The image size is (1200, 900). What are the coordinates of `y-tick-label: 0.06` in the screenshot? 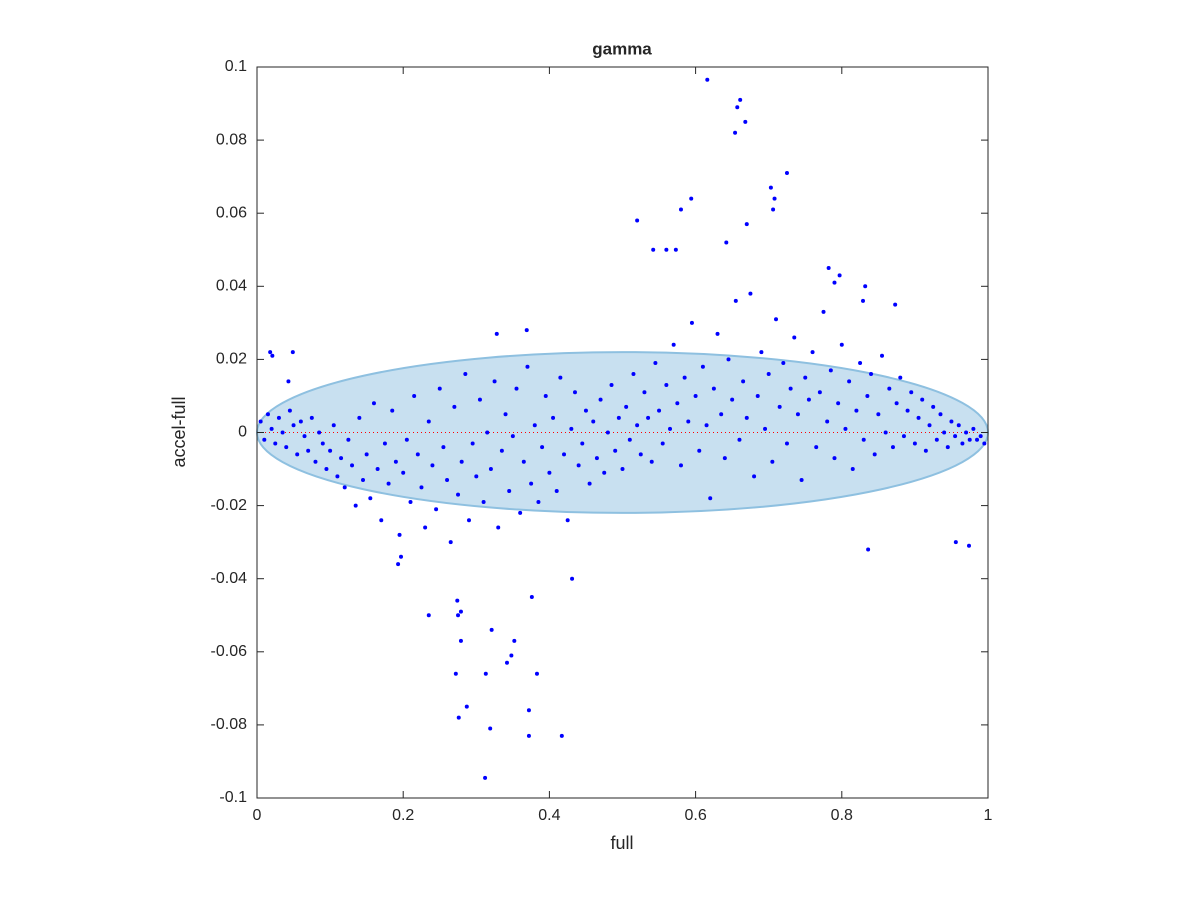 It's located at (231, 212).